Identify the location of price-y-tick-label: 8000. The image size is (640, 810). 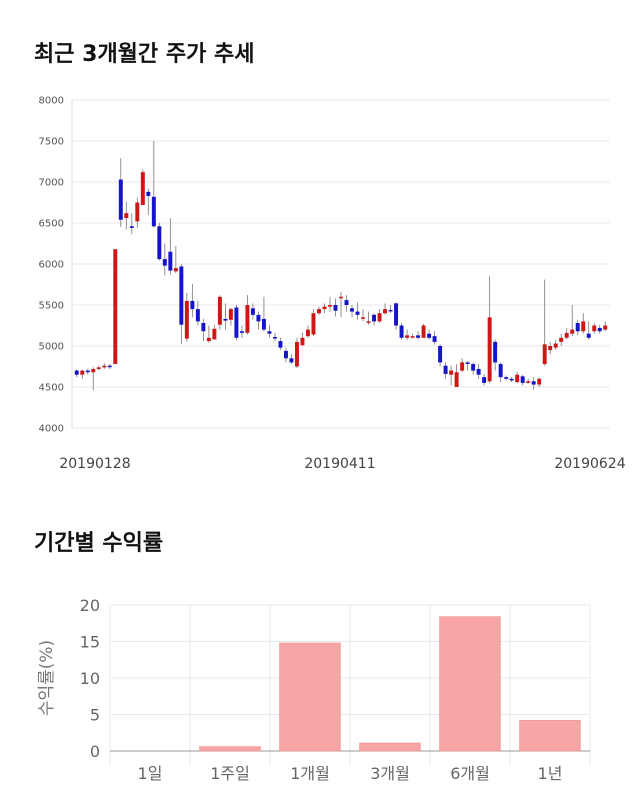
(51, 101).